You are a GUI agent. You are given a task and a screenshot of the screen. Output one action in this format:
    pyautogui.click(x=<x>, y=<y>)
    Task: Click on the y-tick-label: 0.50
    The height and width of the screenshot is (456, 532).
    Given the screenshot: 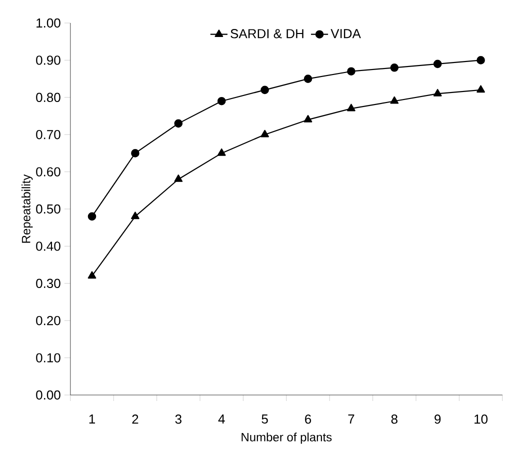 What is the action you would take?
    pyautogui.click(x=48, y=209)
    